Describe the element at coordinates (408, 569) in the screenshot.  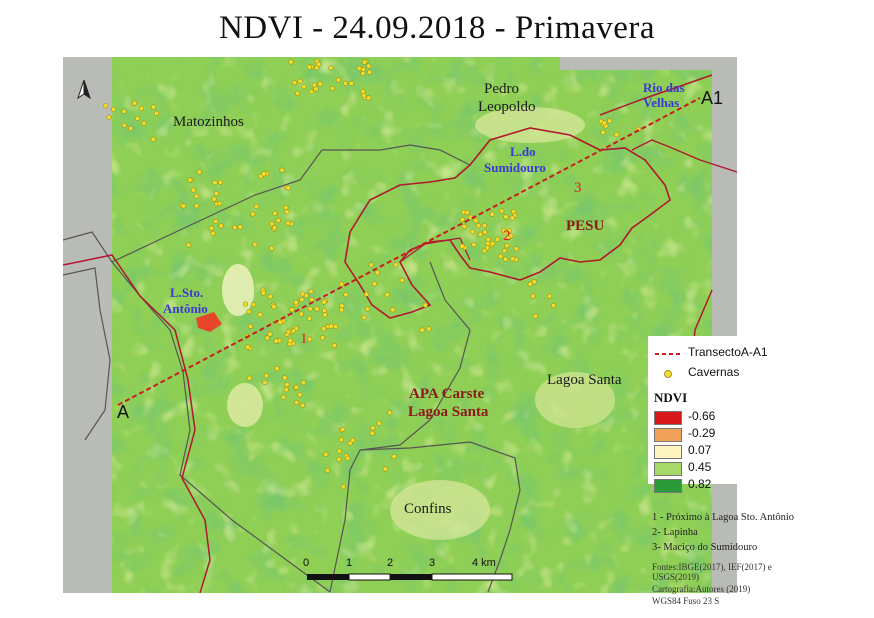
I see `scale-bar: 0 1 2 3 4 km` at that location.